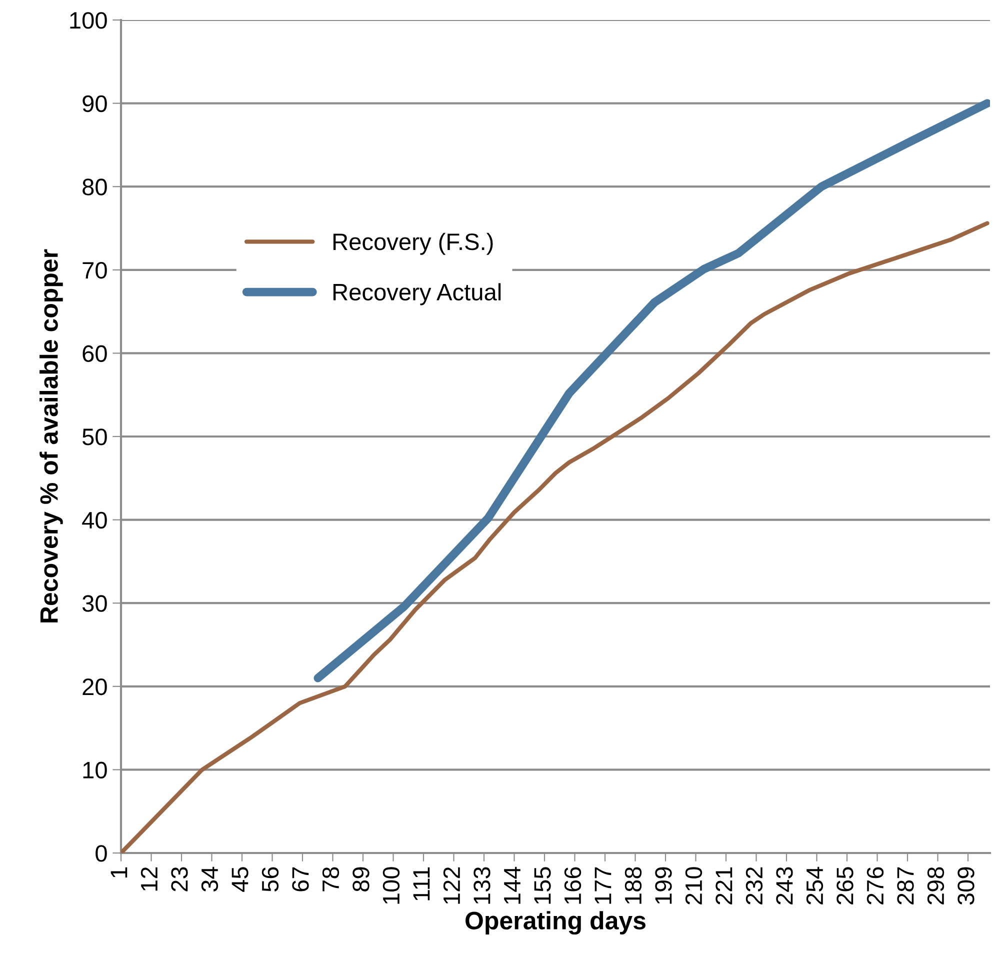 Image resolution: width=993 pixels, height=953 pixels. I want to click on x-tick-label: 243, so click(784, 885).